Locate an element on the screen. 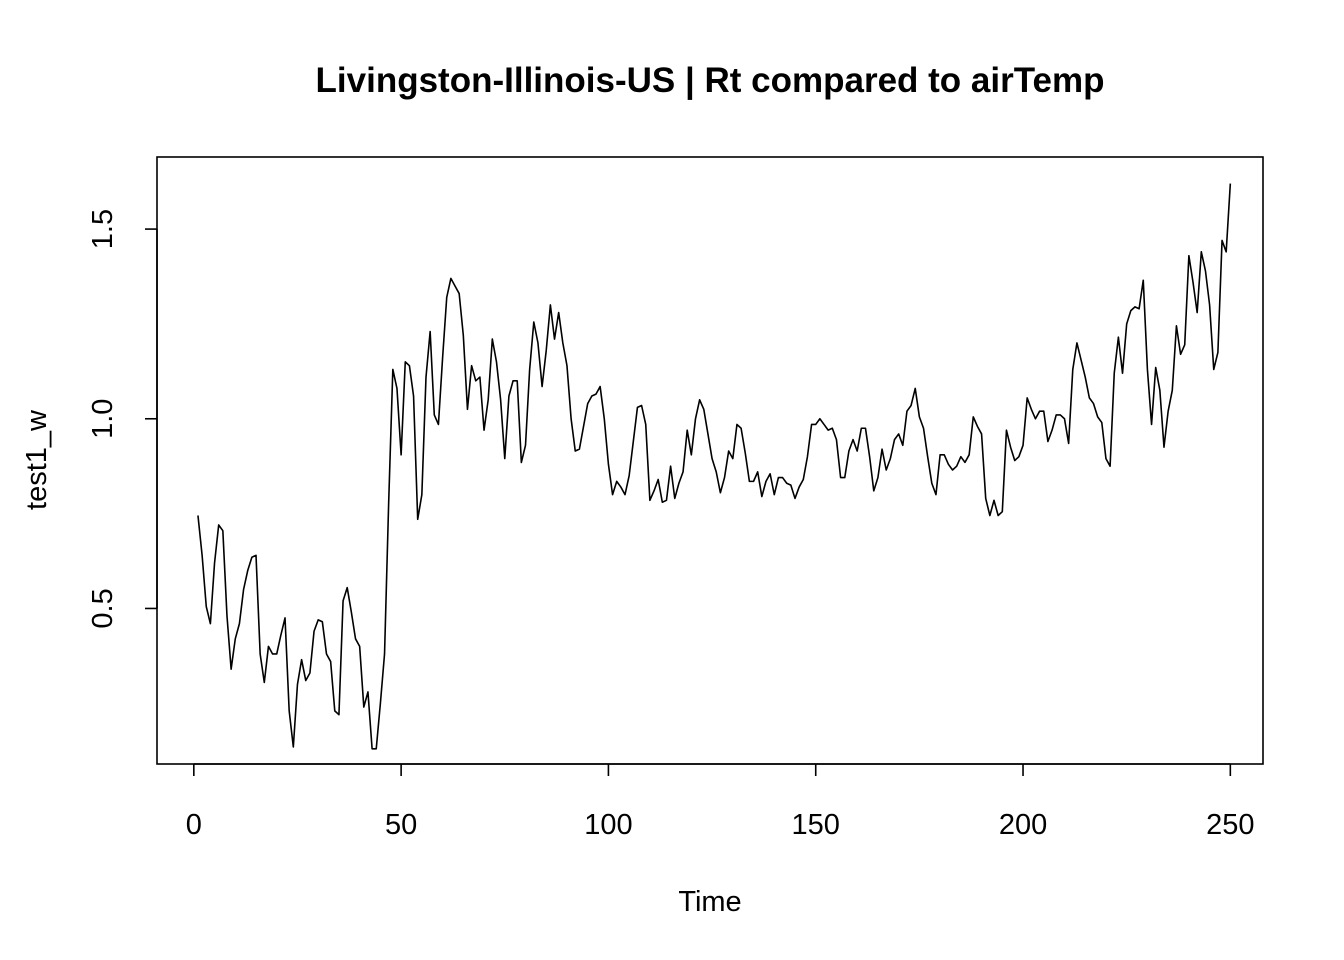 Image resolution: width=1344 pixels, height=960 pixels. x-axis: 0 50 100 150 200 250 is located at coordinates (720, 802).